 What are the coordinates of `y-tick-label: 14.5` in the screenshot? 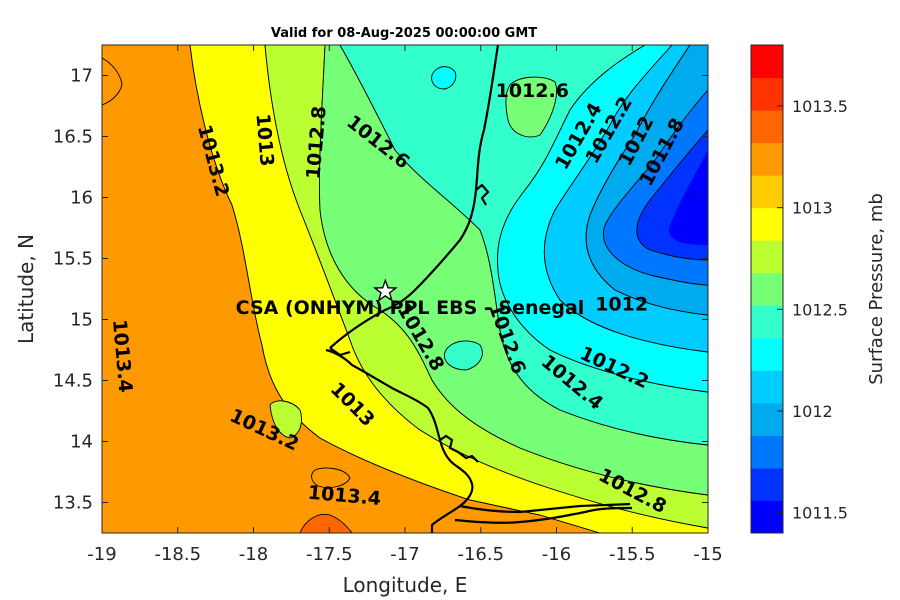 It's located at (73, 381).